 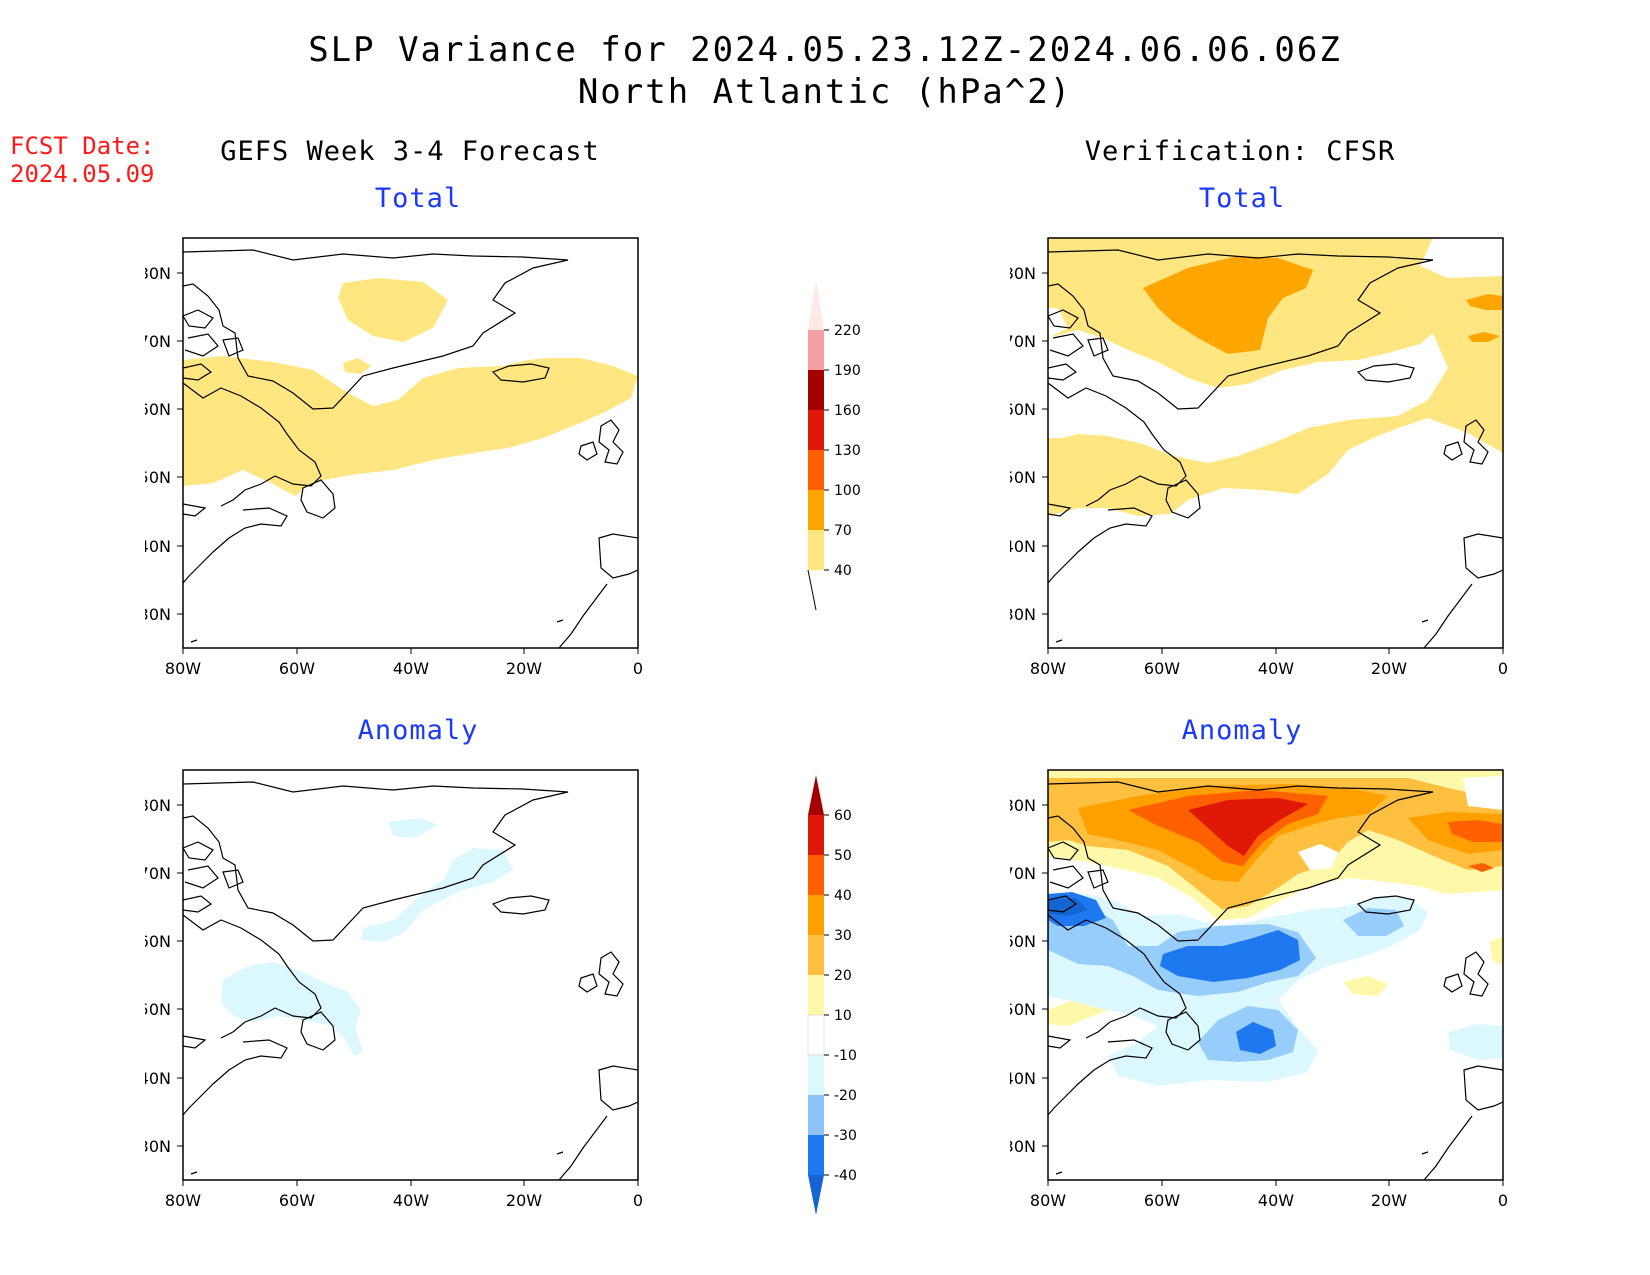 What do you see at coordinates (812, 590) in the screenshot?
I see `colorbar-bottom-end` at bounding box center [812, 590].